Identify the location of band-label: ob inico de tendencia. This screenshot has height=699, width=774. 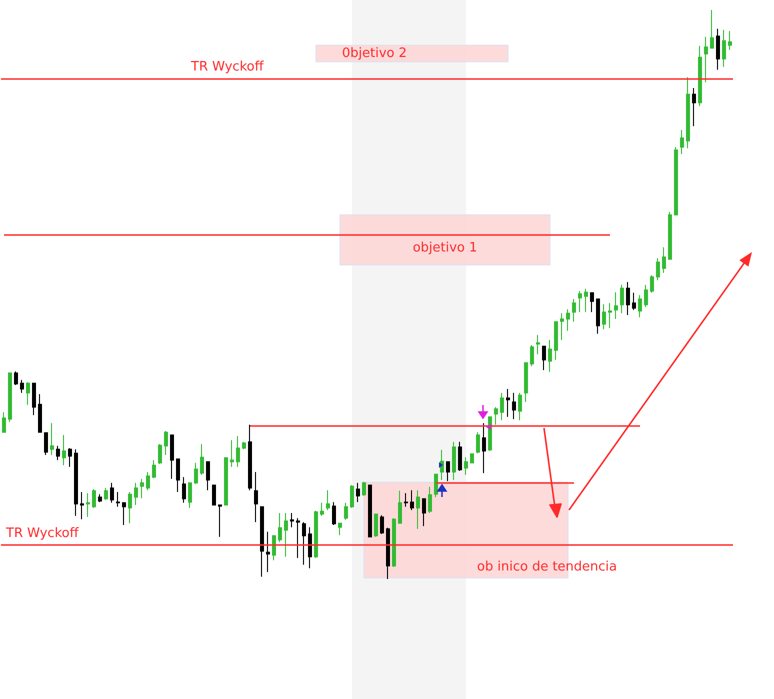
(547, 566).